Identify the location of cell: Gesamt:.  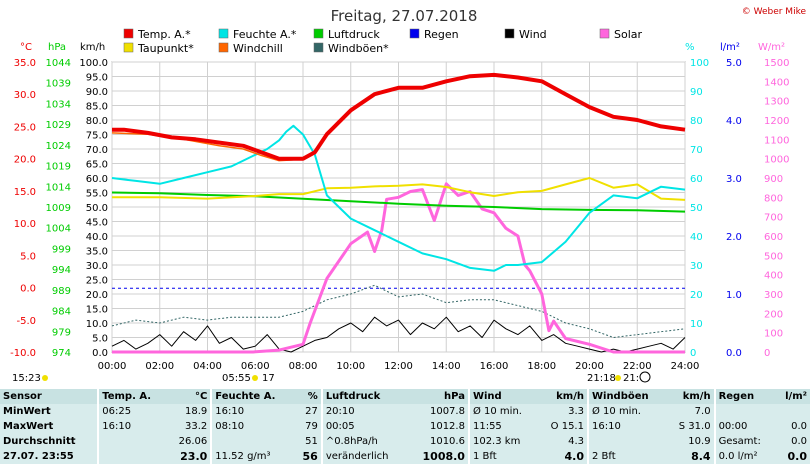
(744, 441).